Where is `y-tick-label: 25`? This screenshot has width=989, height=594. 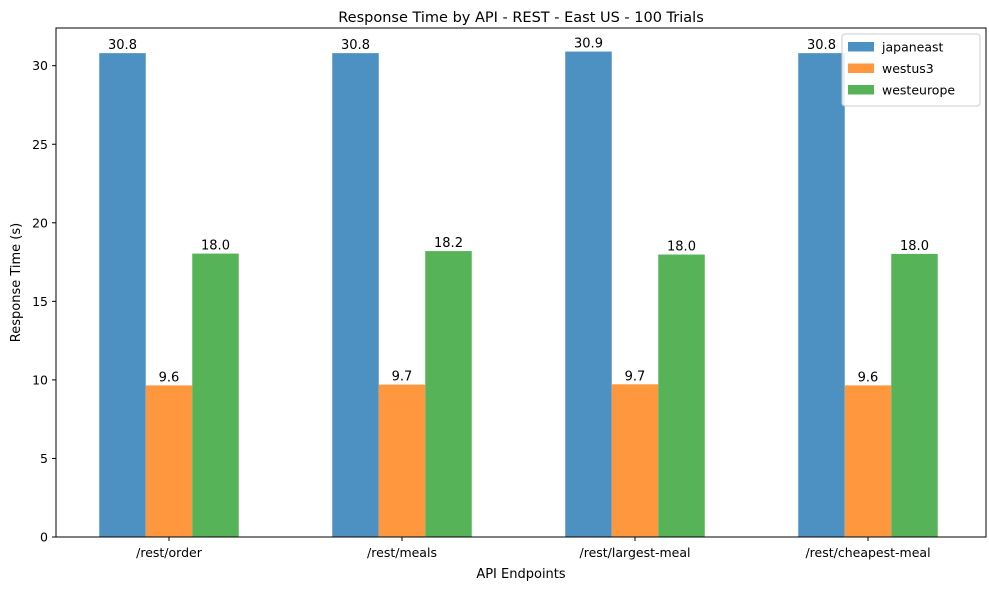 y-tick-label: 25 is located at coordinates (40, 144).